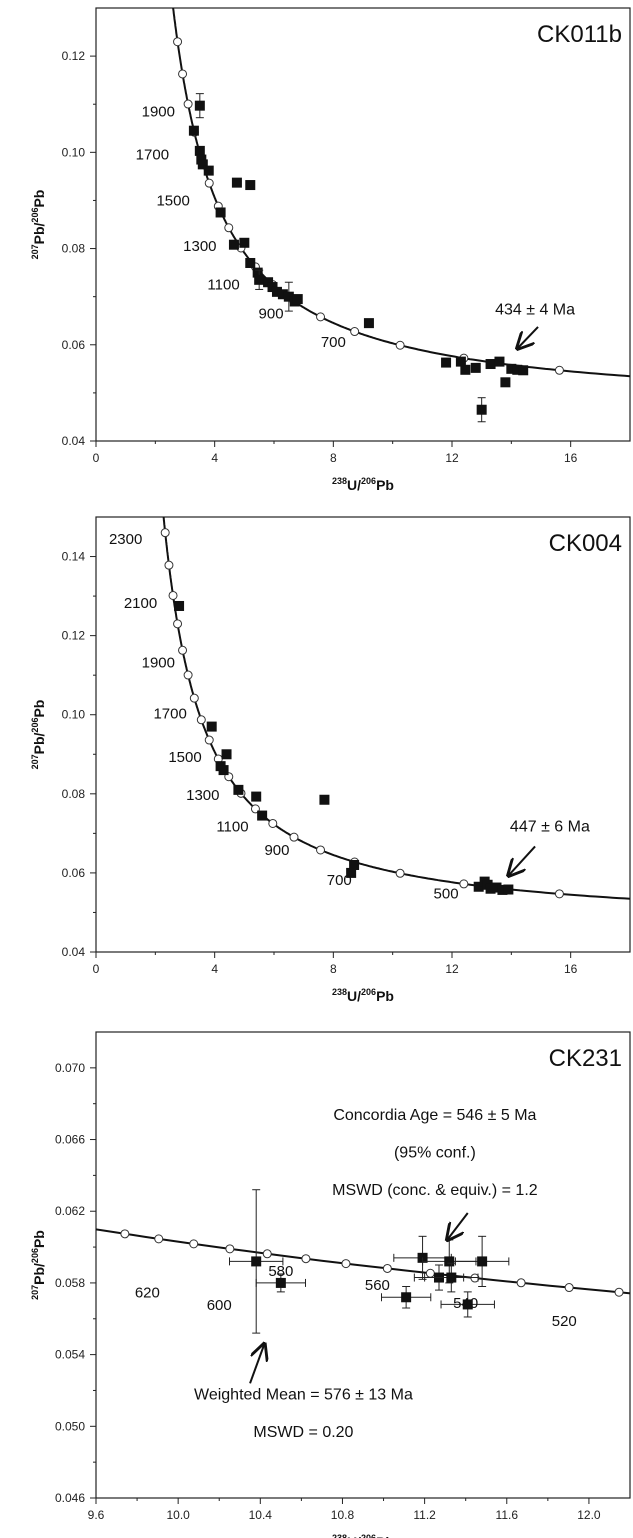 This screenshot has width=633, height=1538. Describe the element at coordinates (74, 56) in the screenshot. I see `y-tick-label: 0.12` at that location.